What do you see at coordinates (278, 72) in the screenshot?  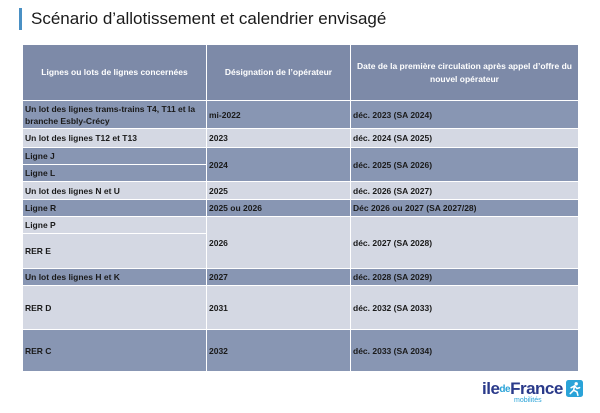 I see `header-designation: Désignation de l’opérateur` at bounding box center [278, 72].